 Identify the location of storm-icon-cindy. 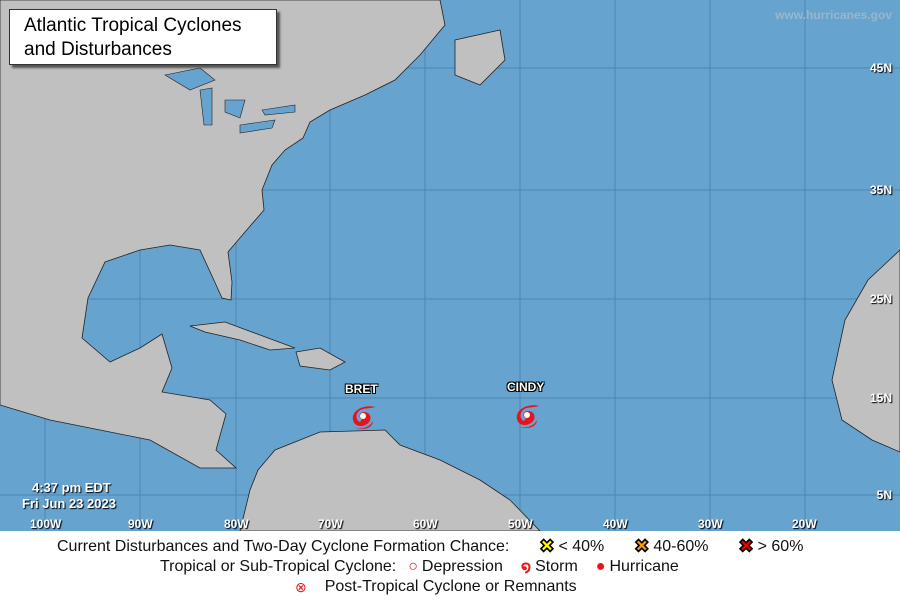
(527, 416).